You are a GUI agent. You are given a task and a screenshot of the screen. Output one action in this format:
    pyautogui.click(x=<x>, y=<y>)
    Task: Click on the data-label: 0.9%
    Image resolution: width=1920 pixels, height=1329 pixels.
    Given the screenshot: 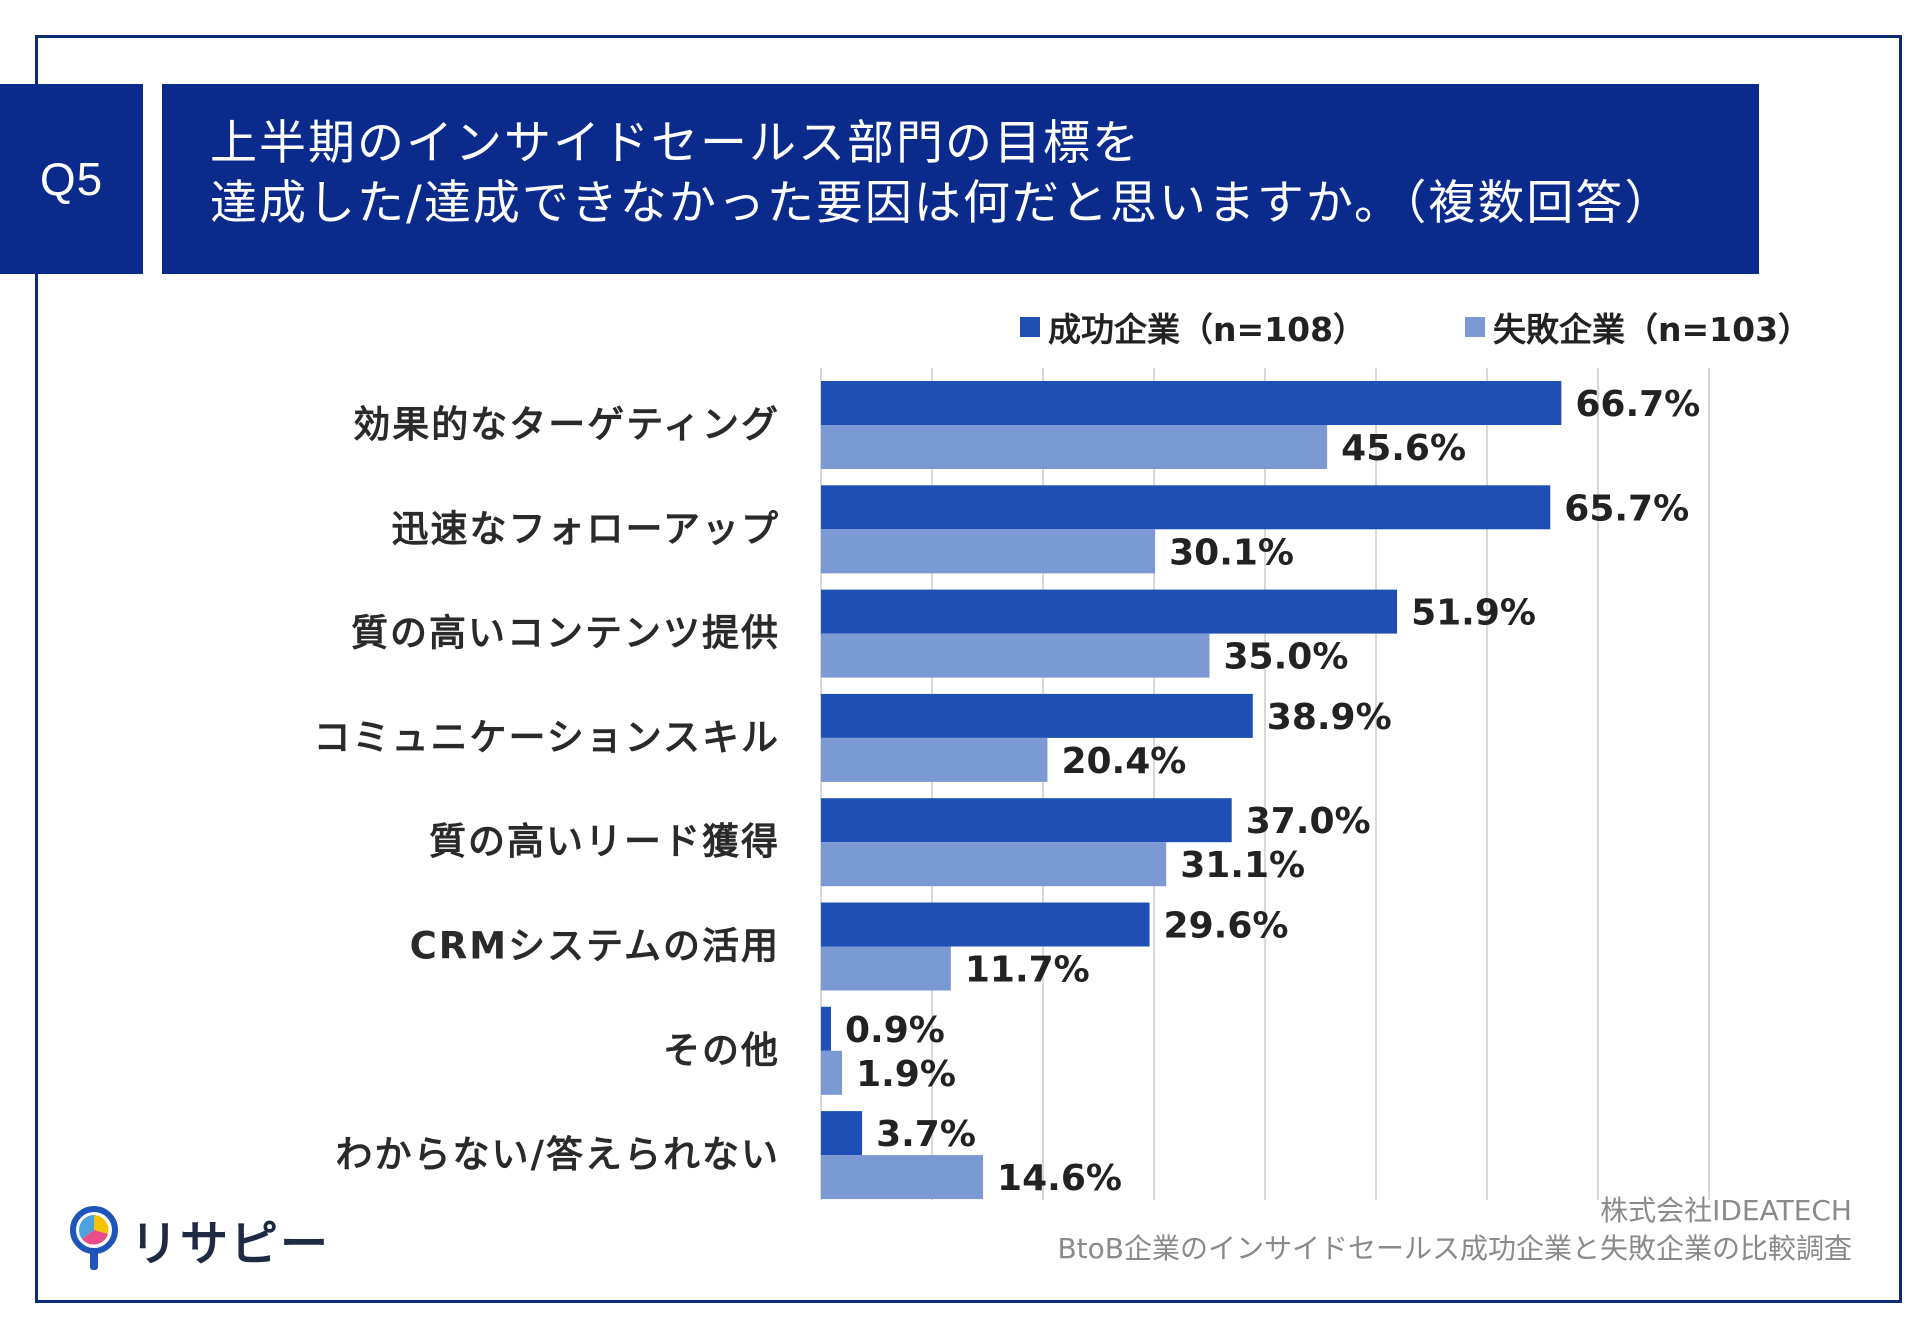 What is the action you would take?
    pyautogui.click(x=895, y=1030)
    